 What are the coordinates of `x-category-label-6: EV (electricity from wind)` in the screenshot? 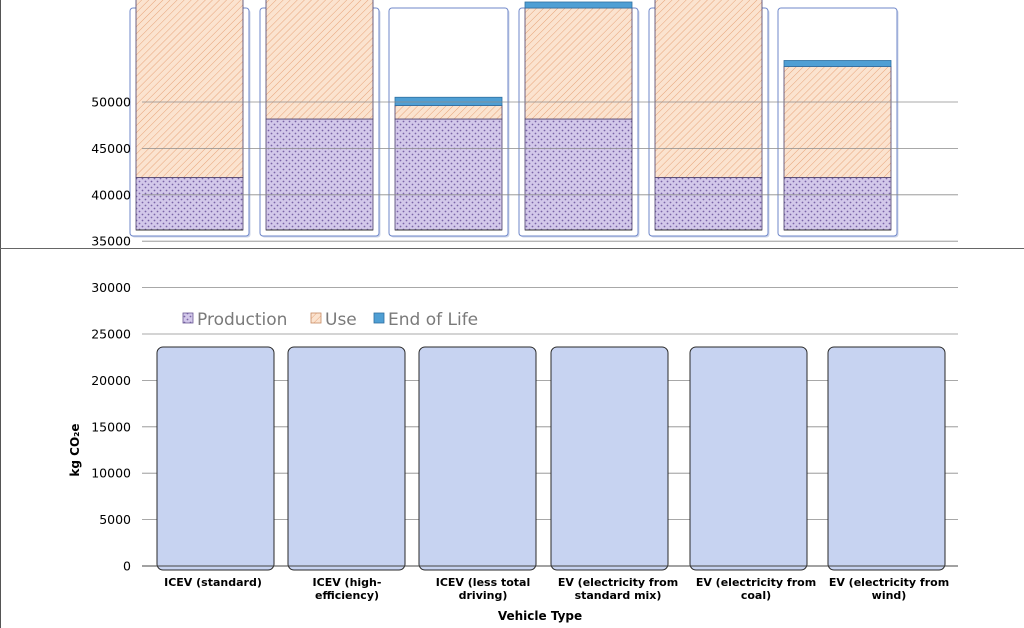 It's located at (889, 589).